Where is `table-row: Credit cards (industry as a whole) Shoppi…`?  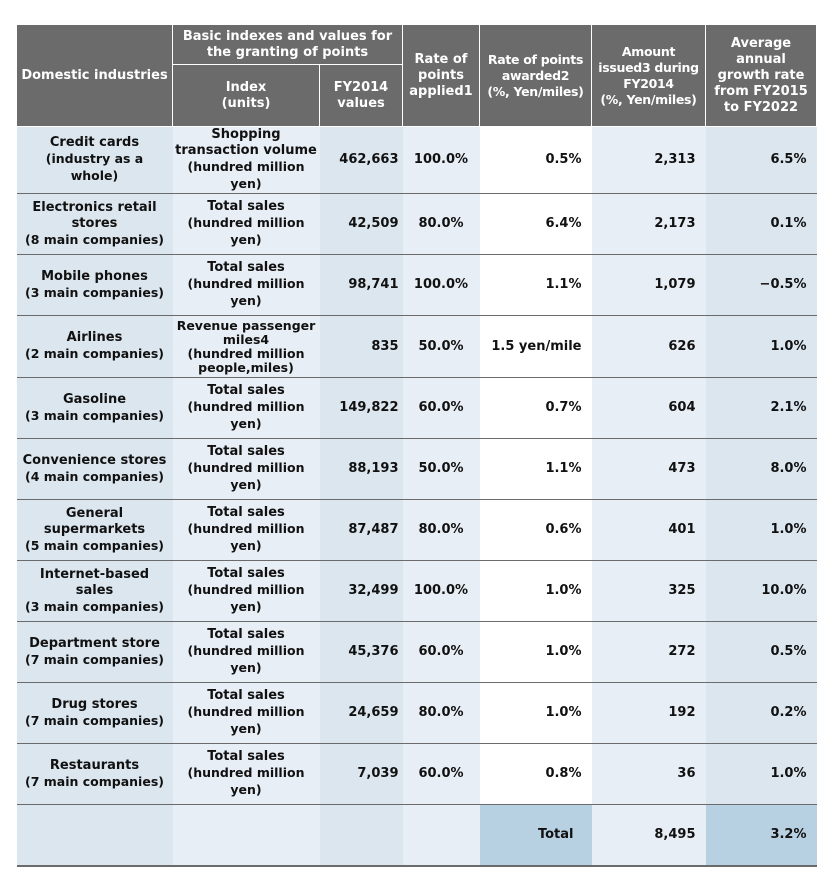 table-row: Credit cards (industry as a whole) Shoppi… is located at coordinates (416, 160).